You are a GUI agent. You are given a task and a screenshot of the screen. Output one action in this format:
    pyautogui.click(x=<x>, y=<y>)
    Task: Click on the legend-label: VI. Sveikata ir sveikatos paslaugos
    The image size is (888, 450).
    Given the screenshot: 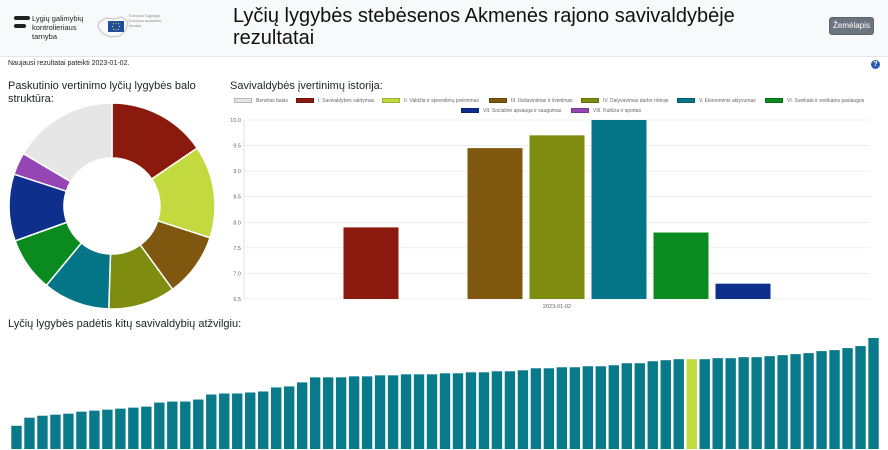 What is the action you would take?
    pyautogui.click(x=826, y=100)
    